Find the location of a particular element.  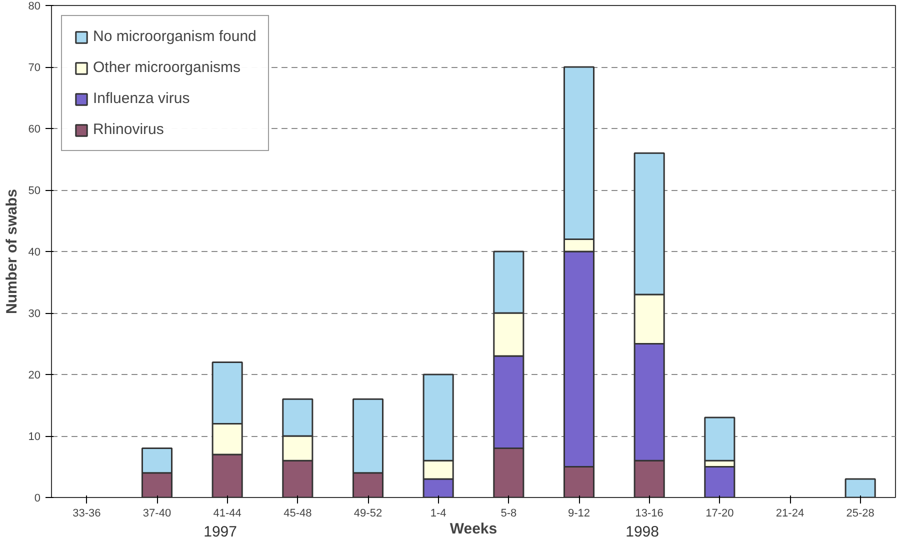

x-tick-label: 21-24 is located at coordinates (790, 514).